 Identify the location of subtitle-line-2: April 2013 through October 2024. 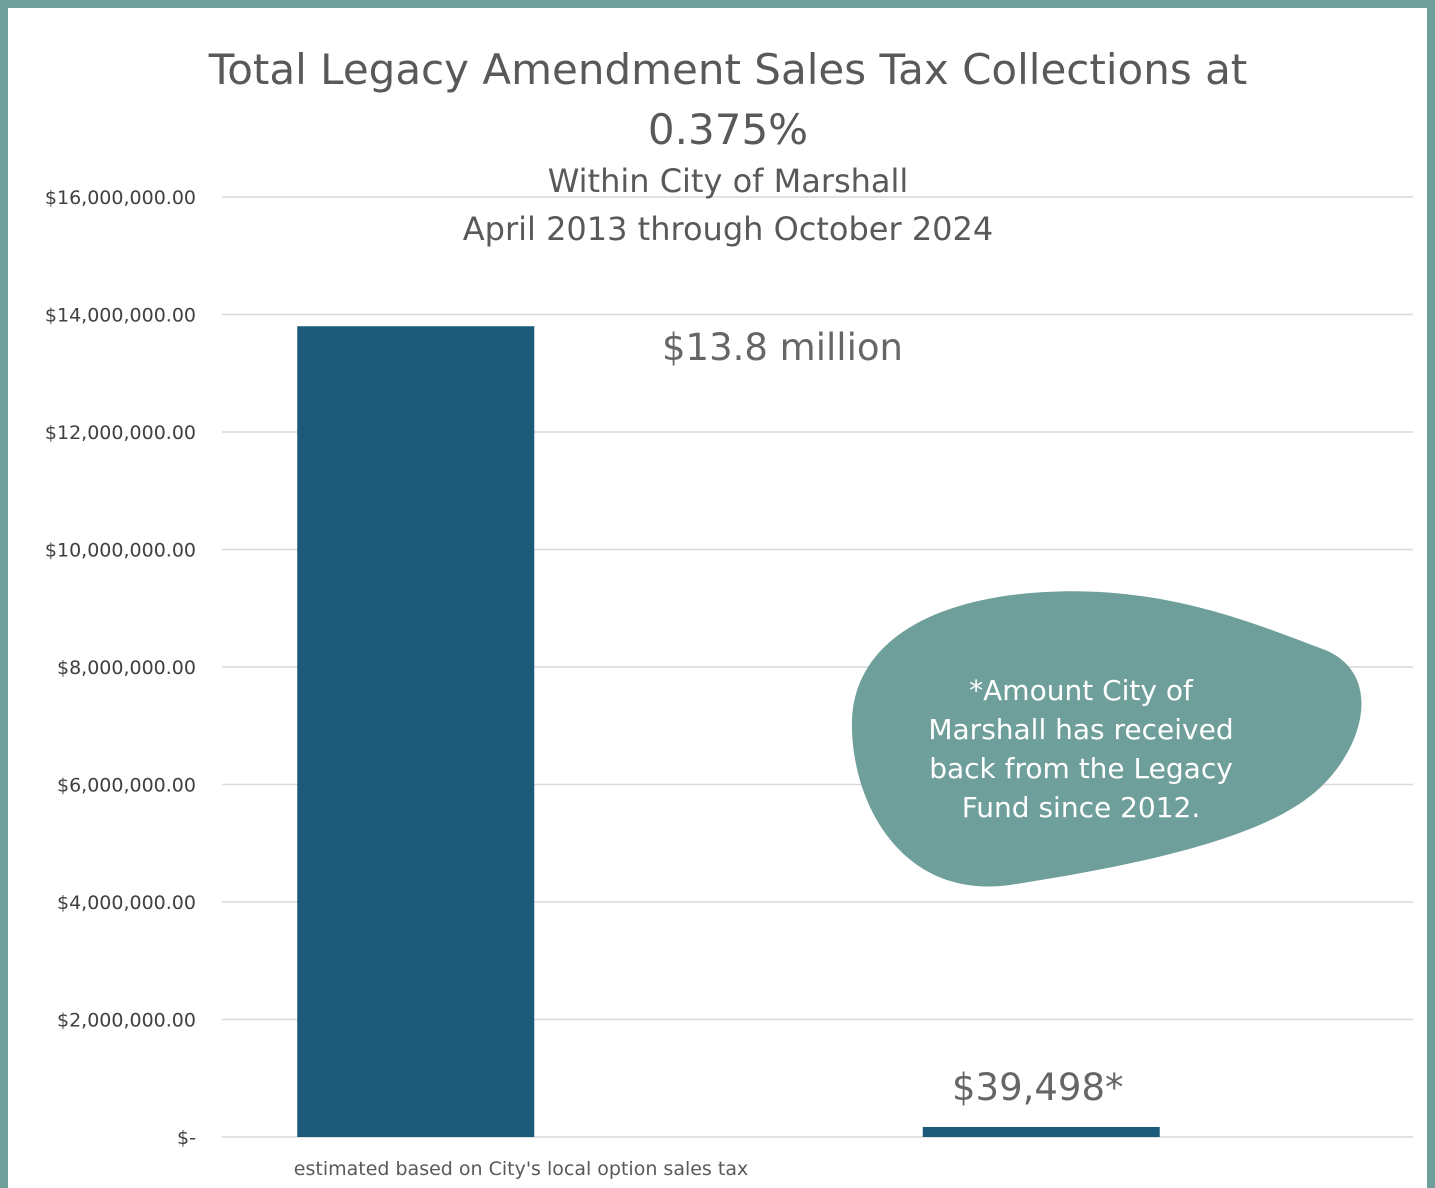
(728, 229).